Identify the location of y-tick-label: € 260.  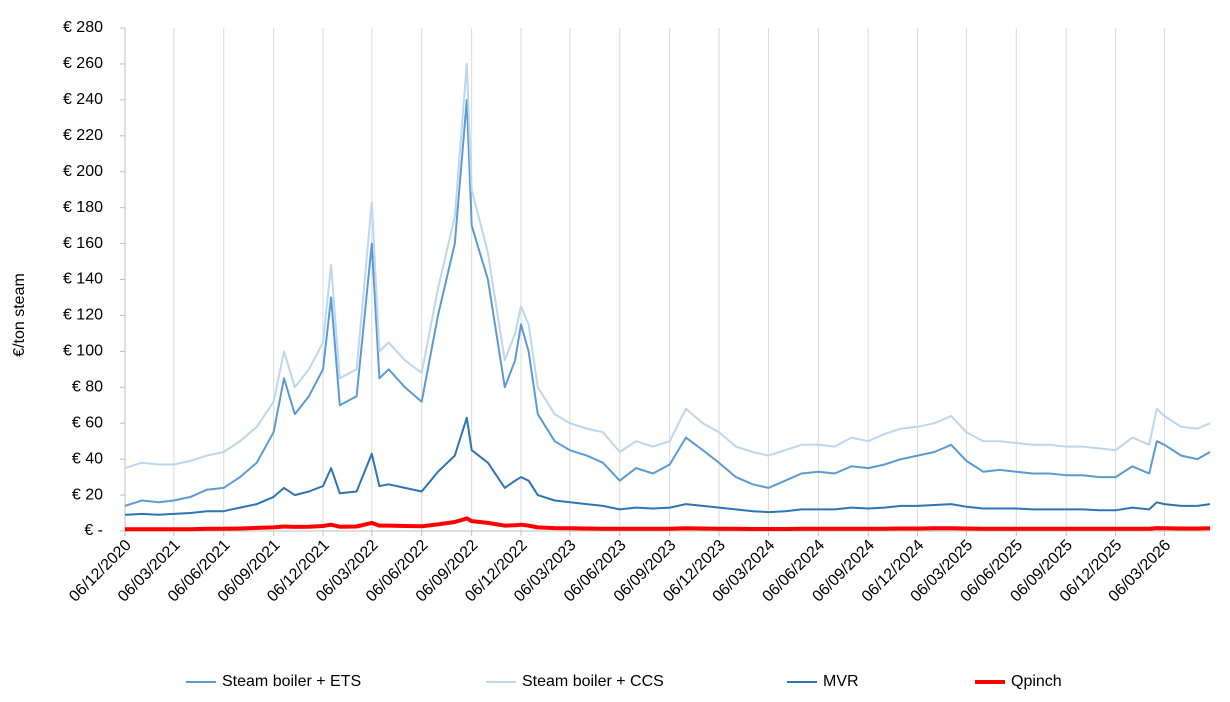
(83, 63).